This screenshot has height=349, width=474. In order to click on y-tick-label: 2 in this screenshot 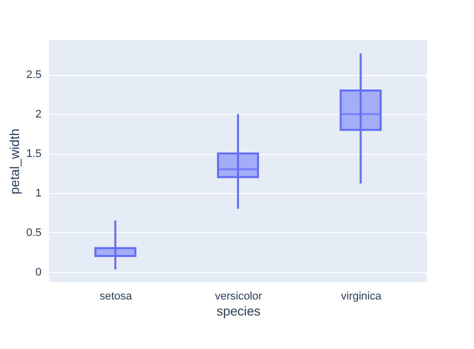, I will do `click(38, 114)`.